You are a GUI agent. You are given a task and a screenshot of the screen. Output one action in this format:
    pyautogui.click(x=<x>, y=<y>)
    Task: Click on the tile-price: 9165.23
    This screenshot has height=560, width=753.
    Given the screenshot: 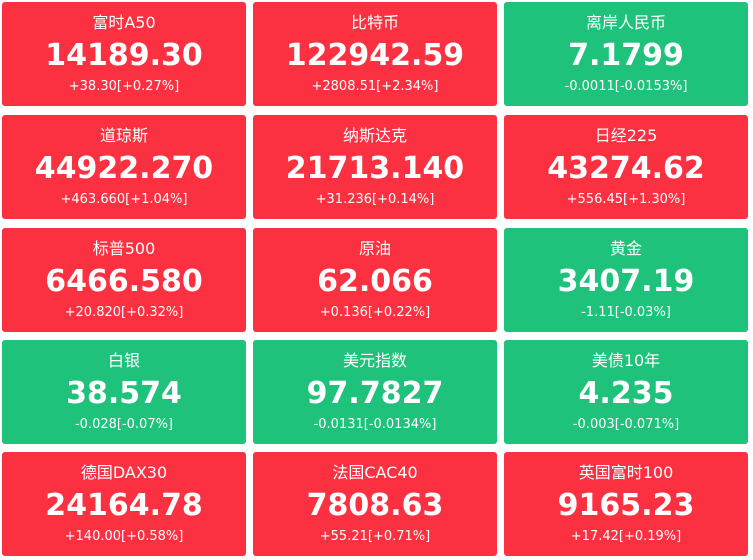 What is the action you would take?
    pyautogui.click(x=626, y=505)
    